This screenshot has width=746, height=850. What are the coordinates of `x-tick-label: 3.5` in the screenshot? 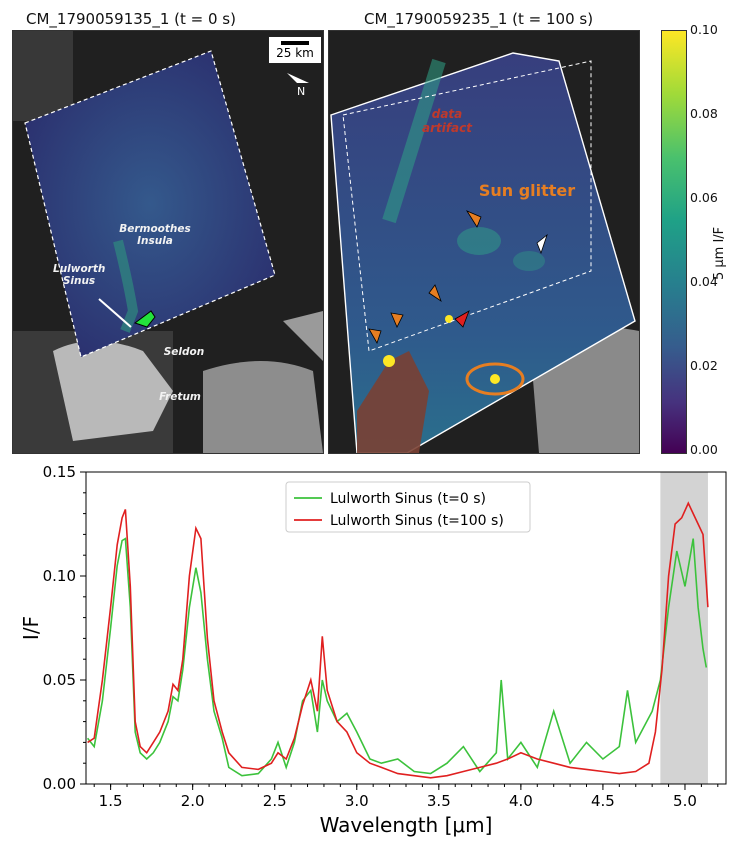 It's located at (439, 801).